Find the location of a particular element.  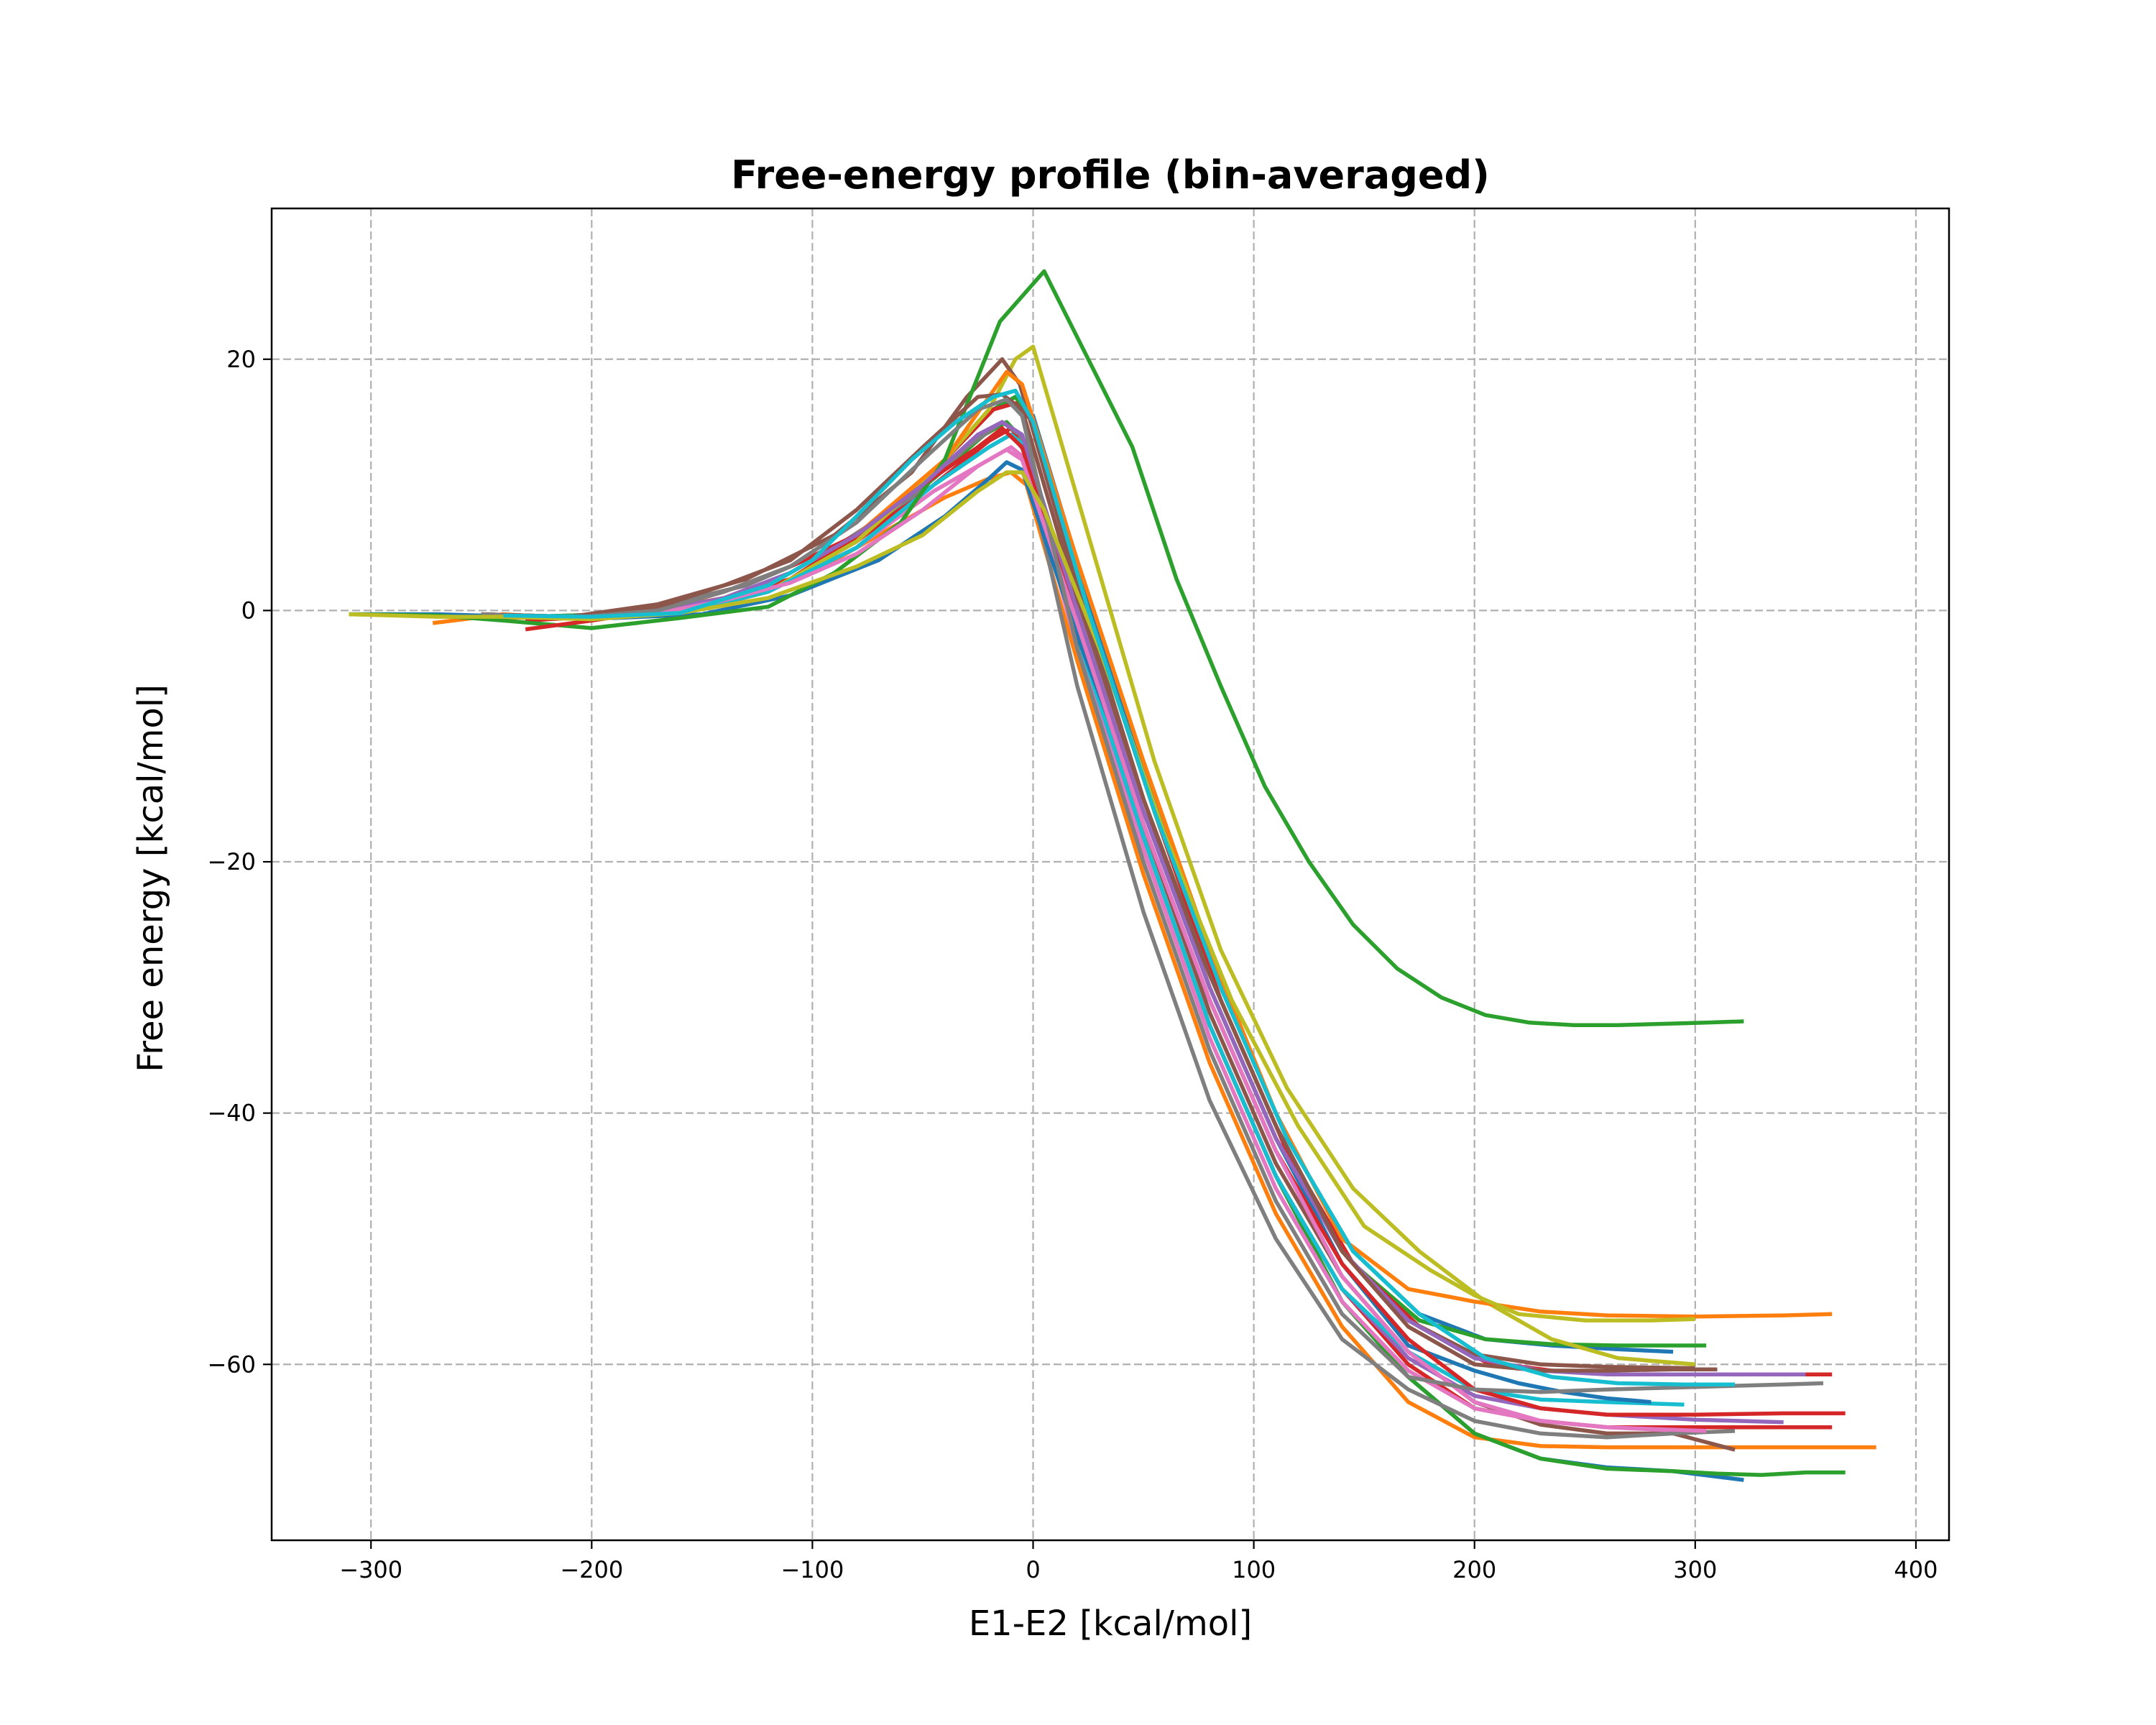

y-tick-label: −40 is located at coordinates (232, 1113).